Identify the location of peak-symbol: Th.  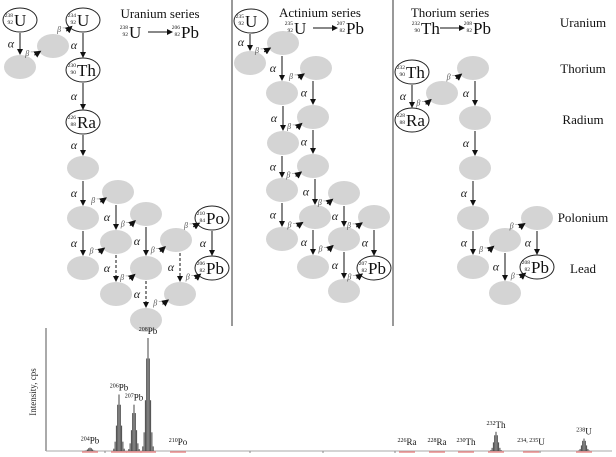
(501, 425).